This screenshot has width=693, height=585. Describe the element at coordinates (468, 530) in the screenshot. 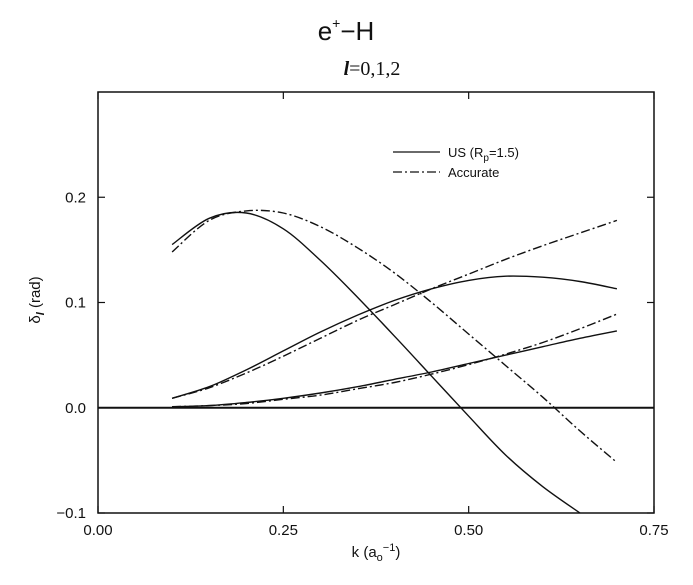

I see `x-tick-label: 0.50` at that location.